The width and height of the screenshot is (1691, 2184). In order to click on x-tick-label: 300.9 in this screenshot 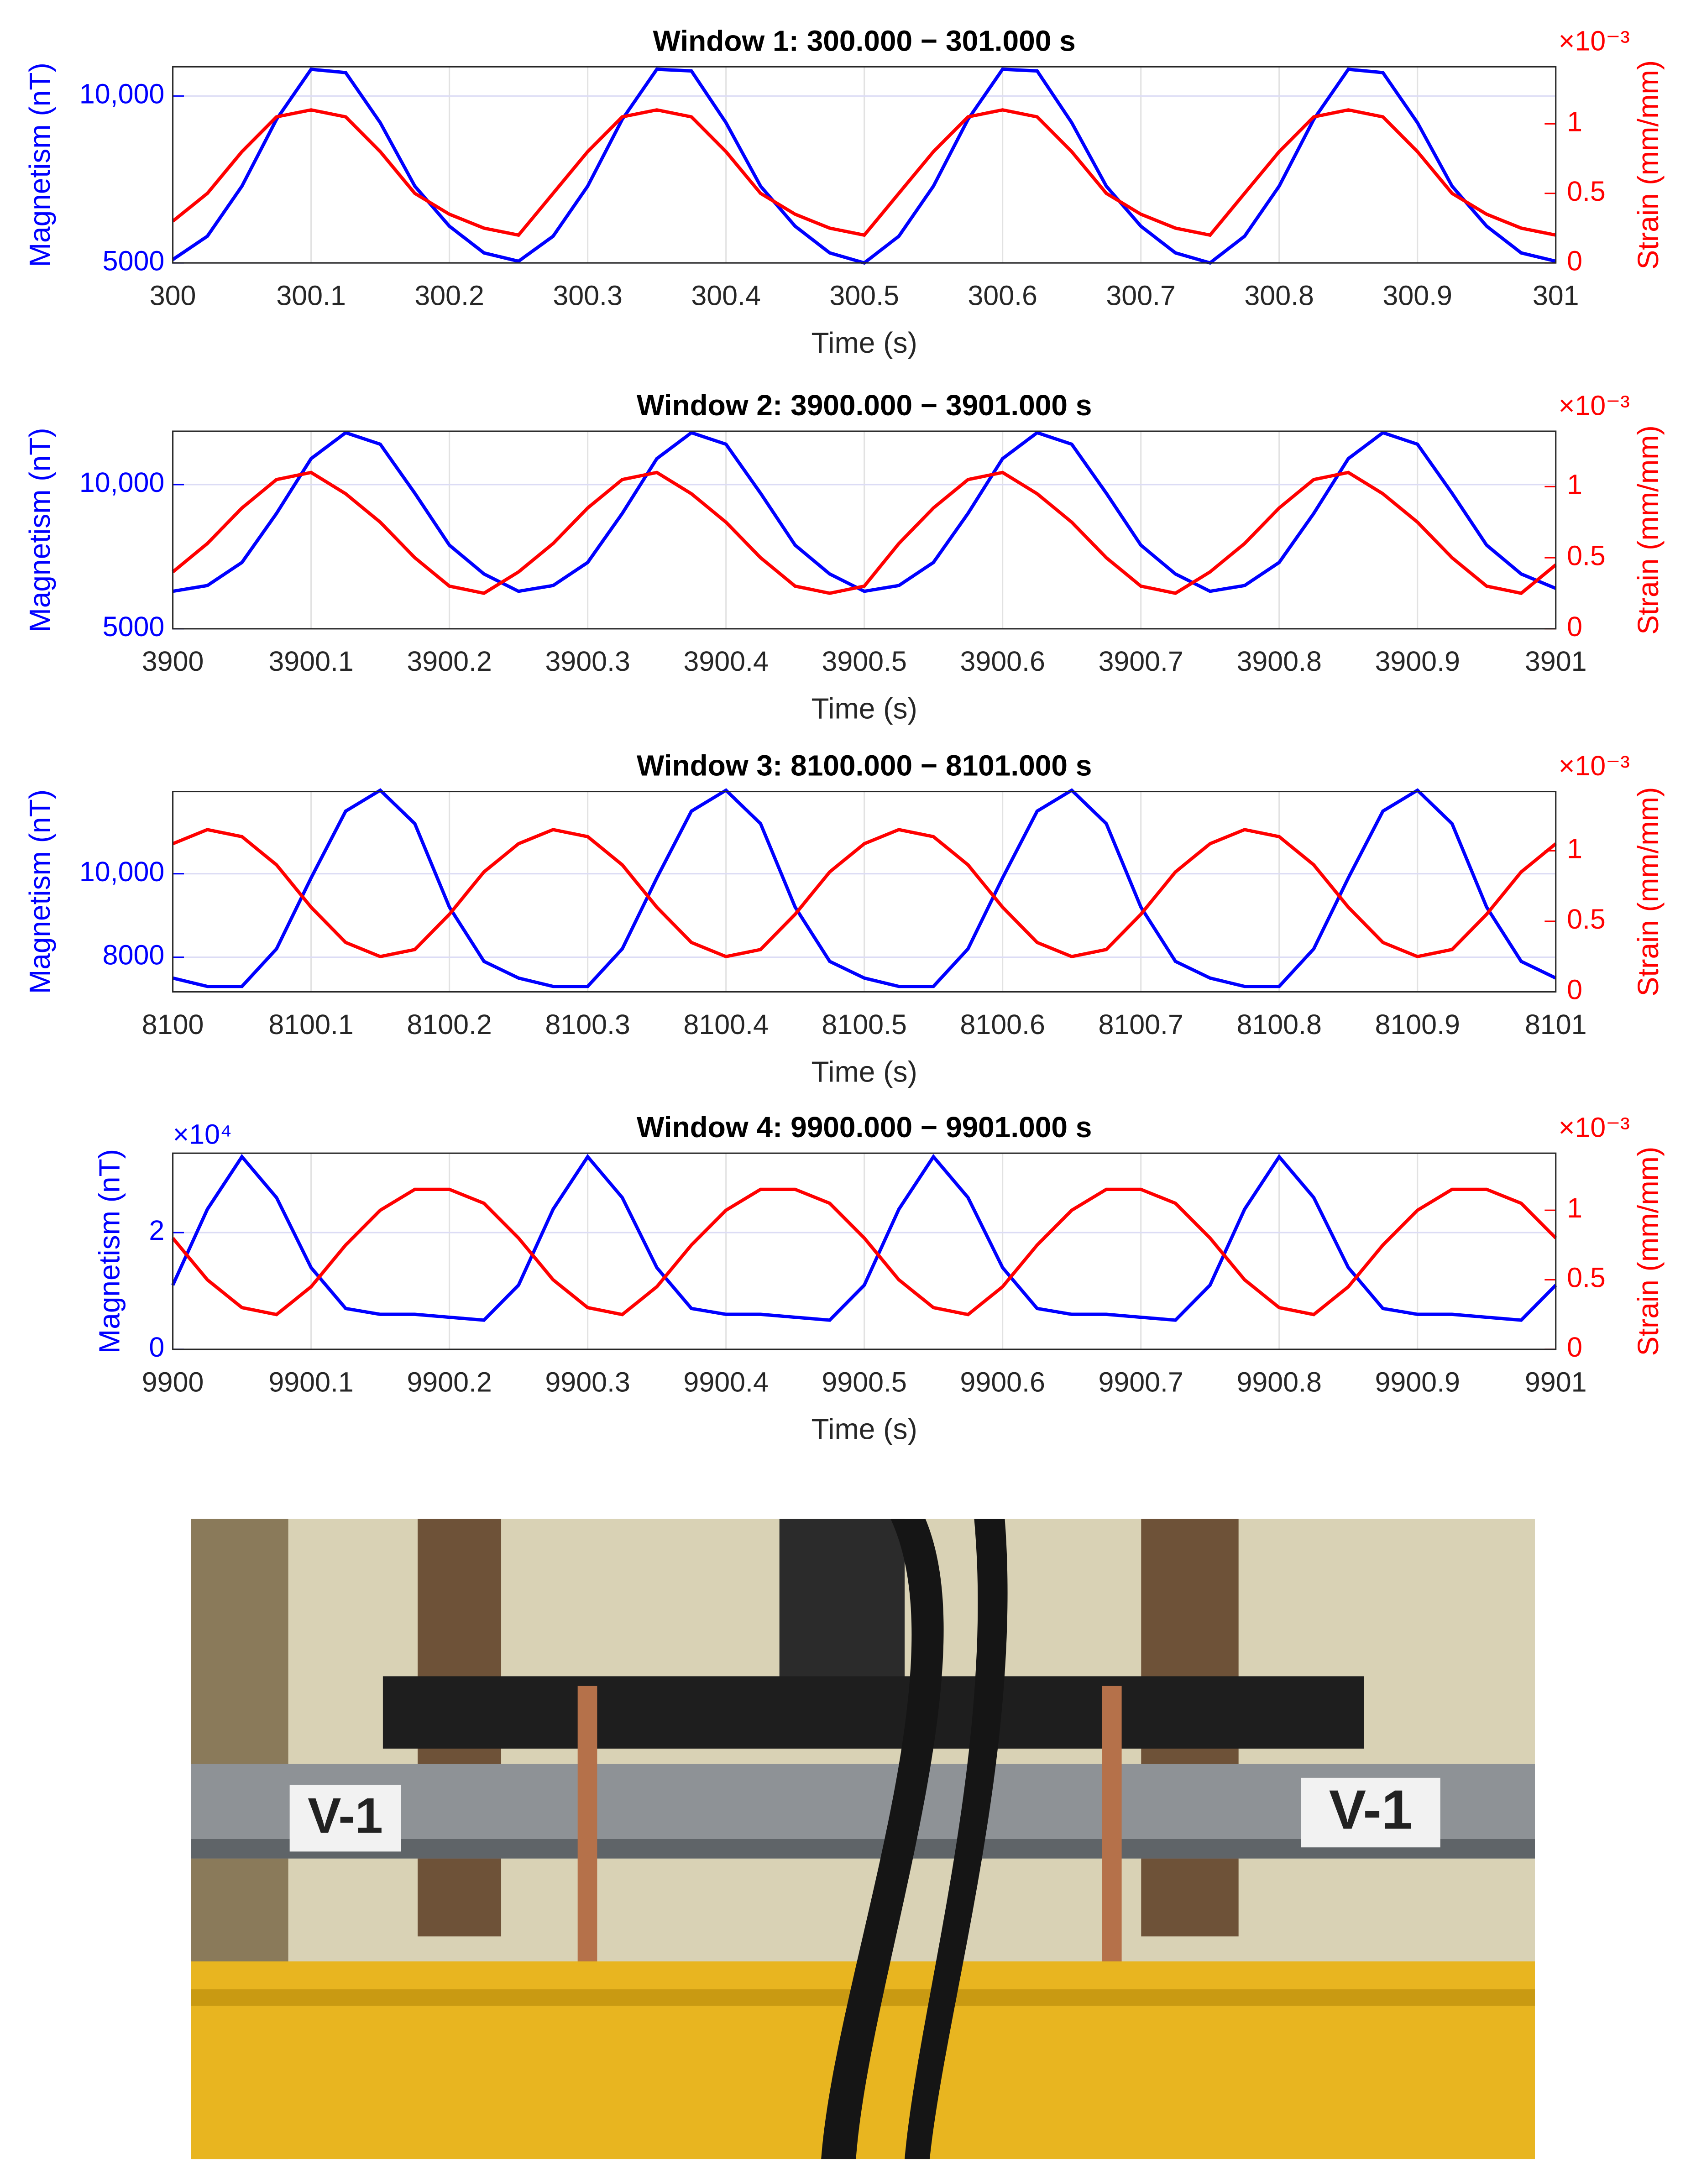, I will do `click(1417, 296)`.